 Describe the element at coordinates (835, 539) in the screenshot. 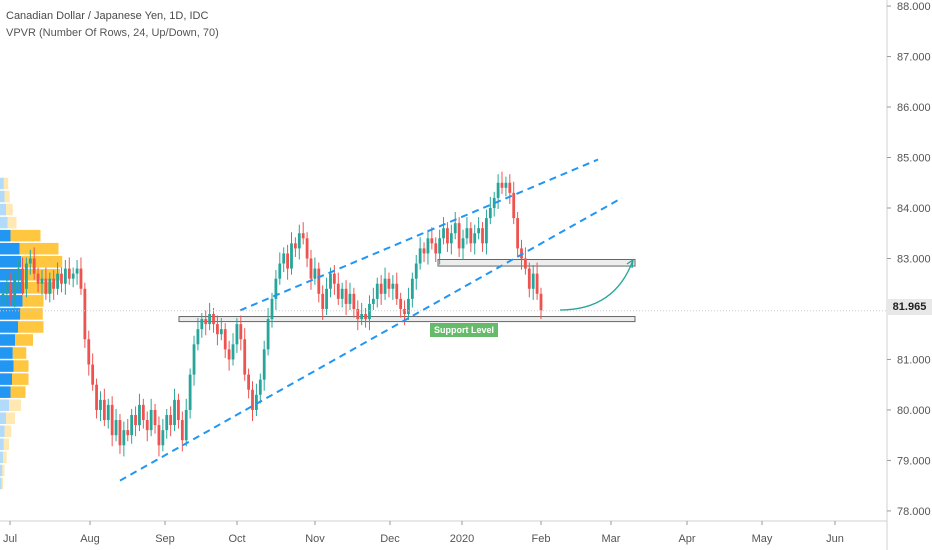

I see `x-tick-label: Jun` at that location.